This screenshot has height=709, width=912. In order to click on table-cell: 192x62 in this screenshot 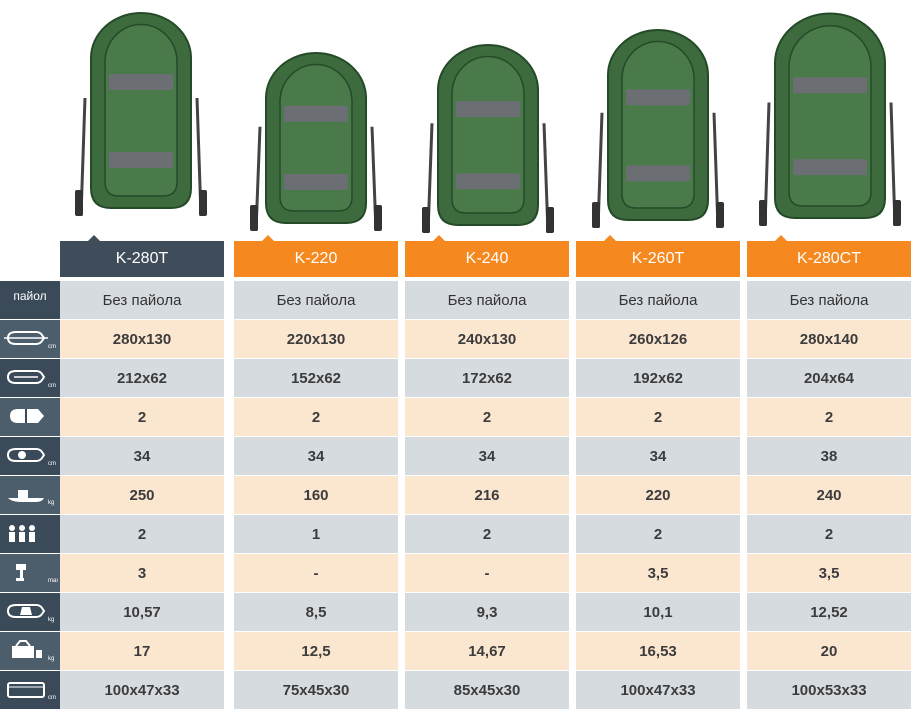, I will do `click(658, 378)`.